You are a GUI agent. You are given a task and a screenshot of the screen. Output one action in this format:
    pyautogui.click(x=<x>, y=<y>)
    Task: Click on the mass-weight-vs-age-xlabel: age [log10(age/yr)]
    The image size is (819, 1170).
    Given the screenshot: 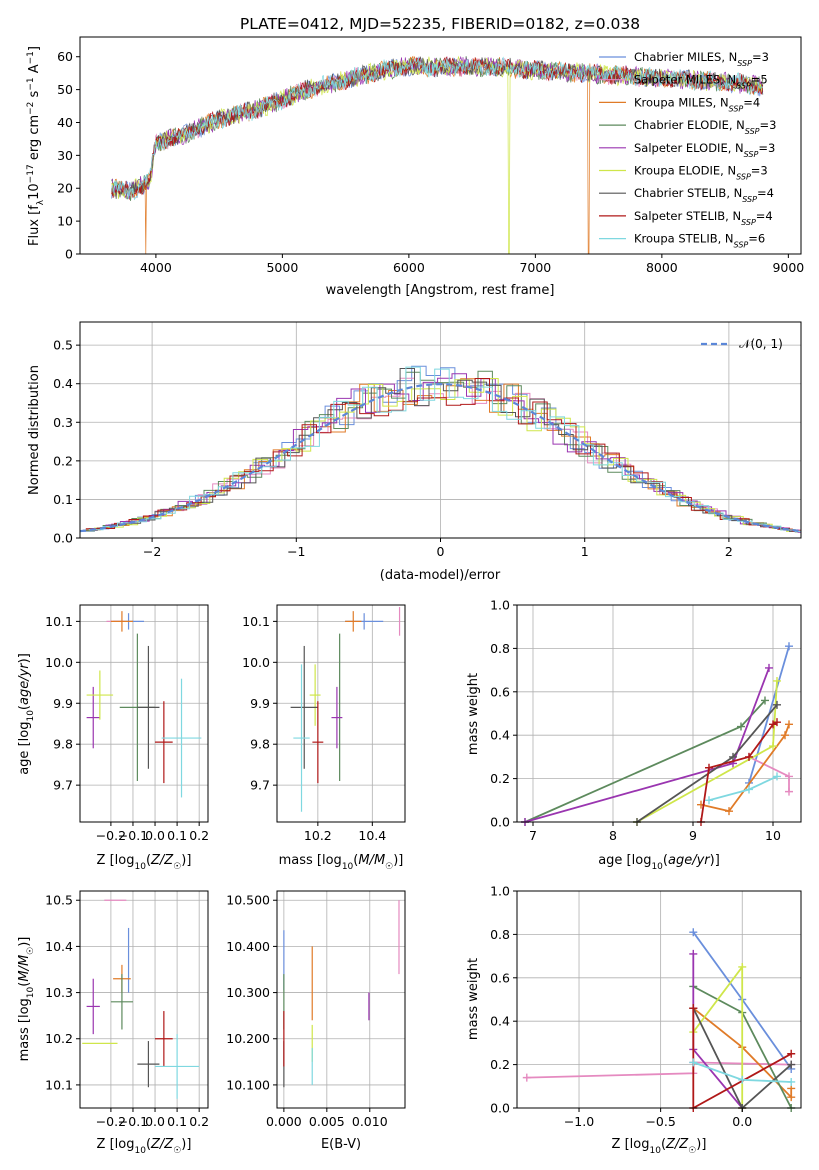 What is the action you would take?
    pyautogui.click(x=659, y=862)
    